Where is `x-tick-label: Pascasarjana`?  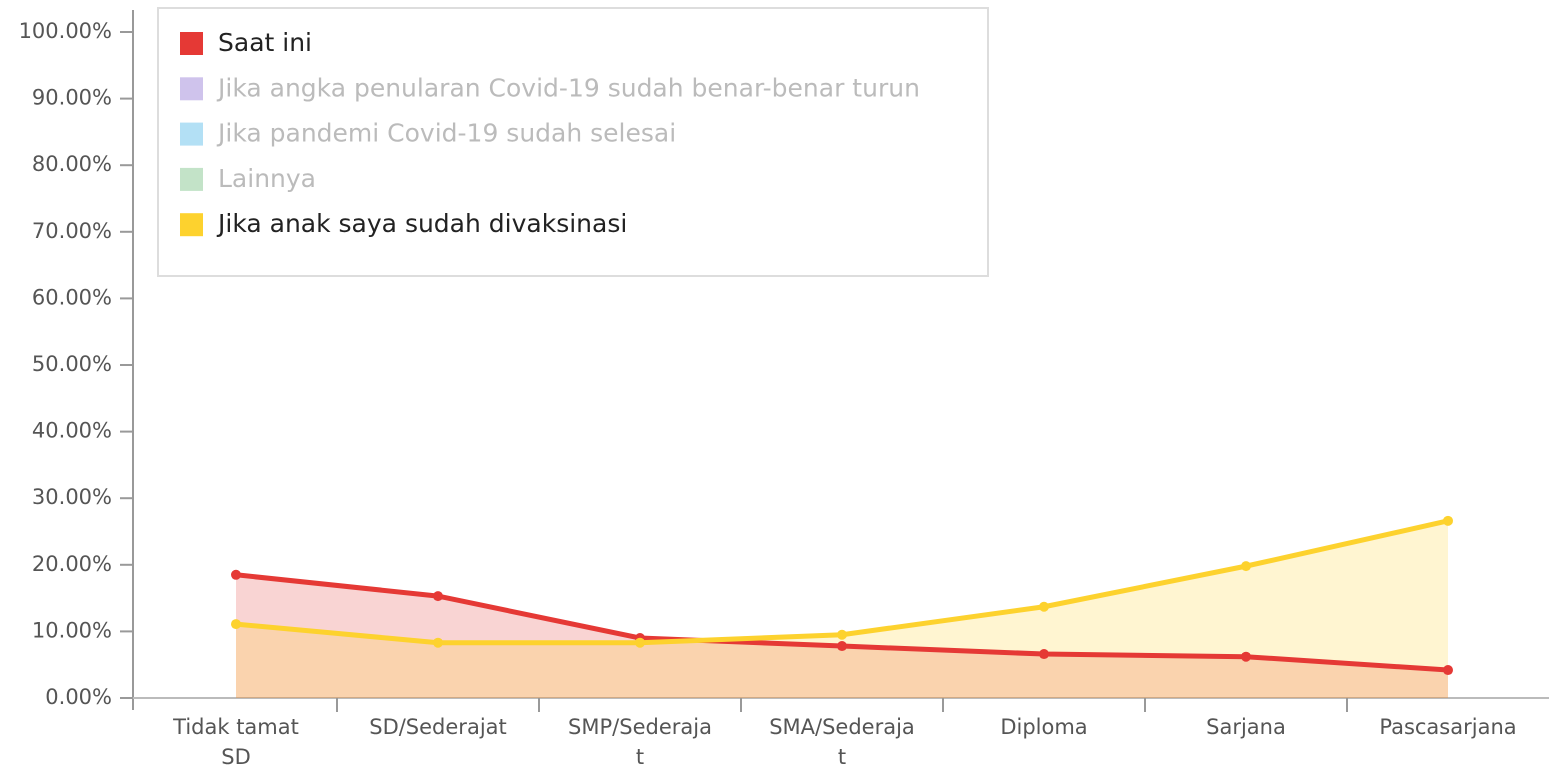 x-tick-label: Pascasarjana is located at coordinates (1447, 727).